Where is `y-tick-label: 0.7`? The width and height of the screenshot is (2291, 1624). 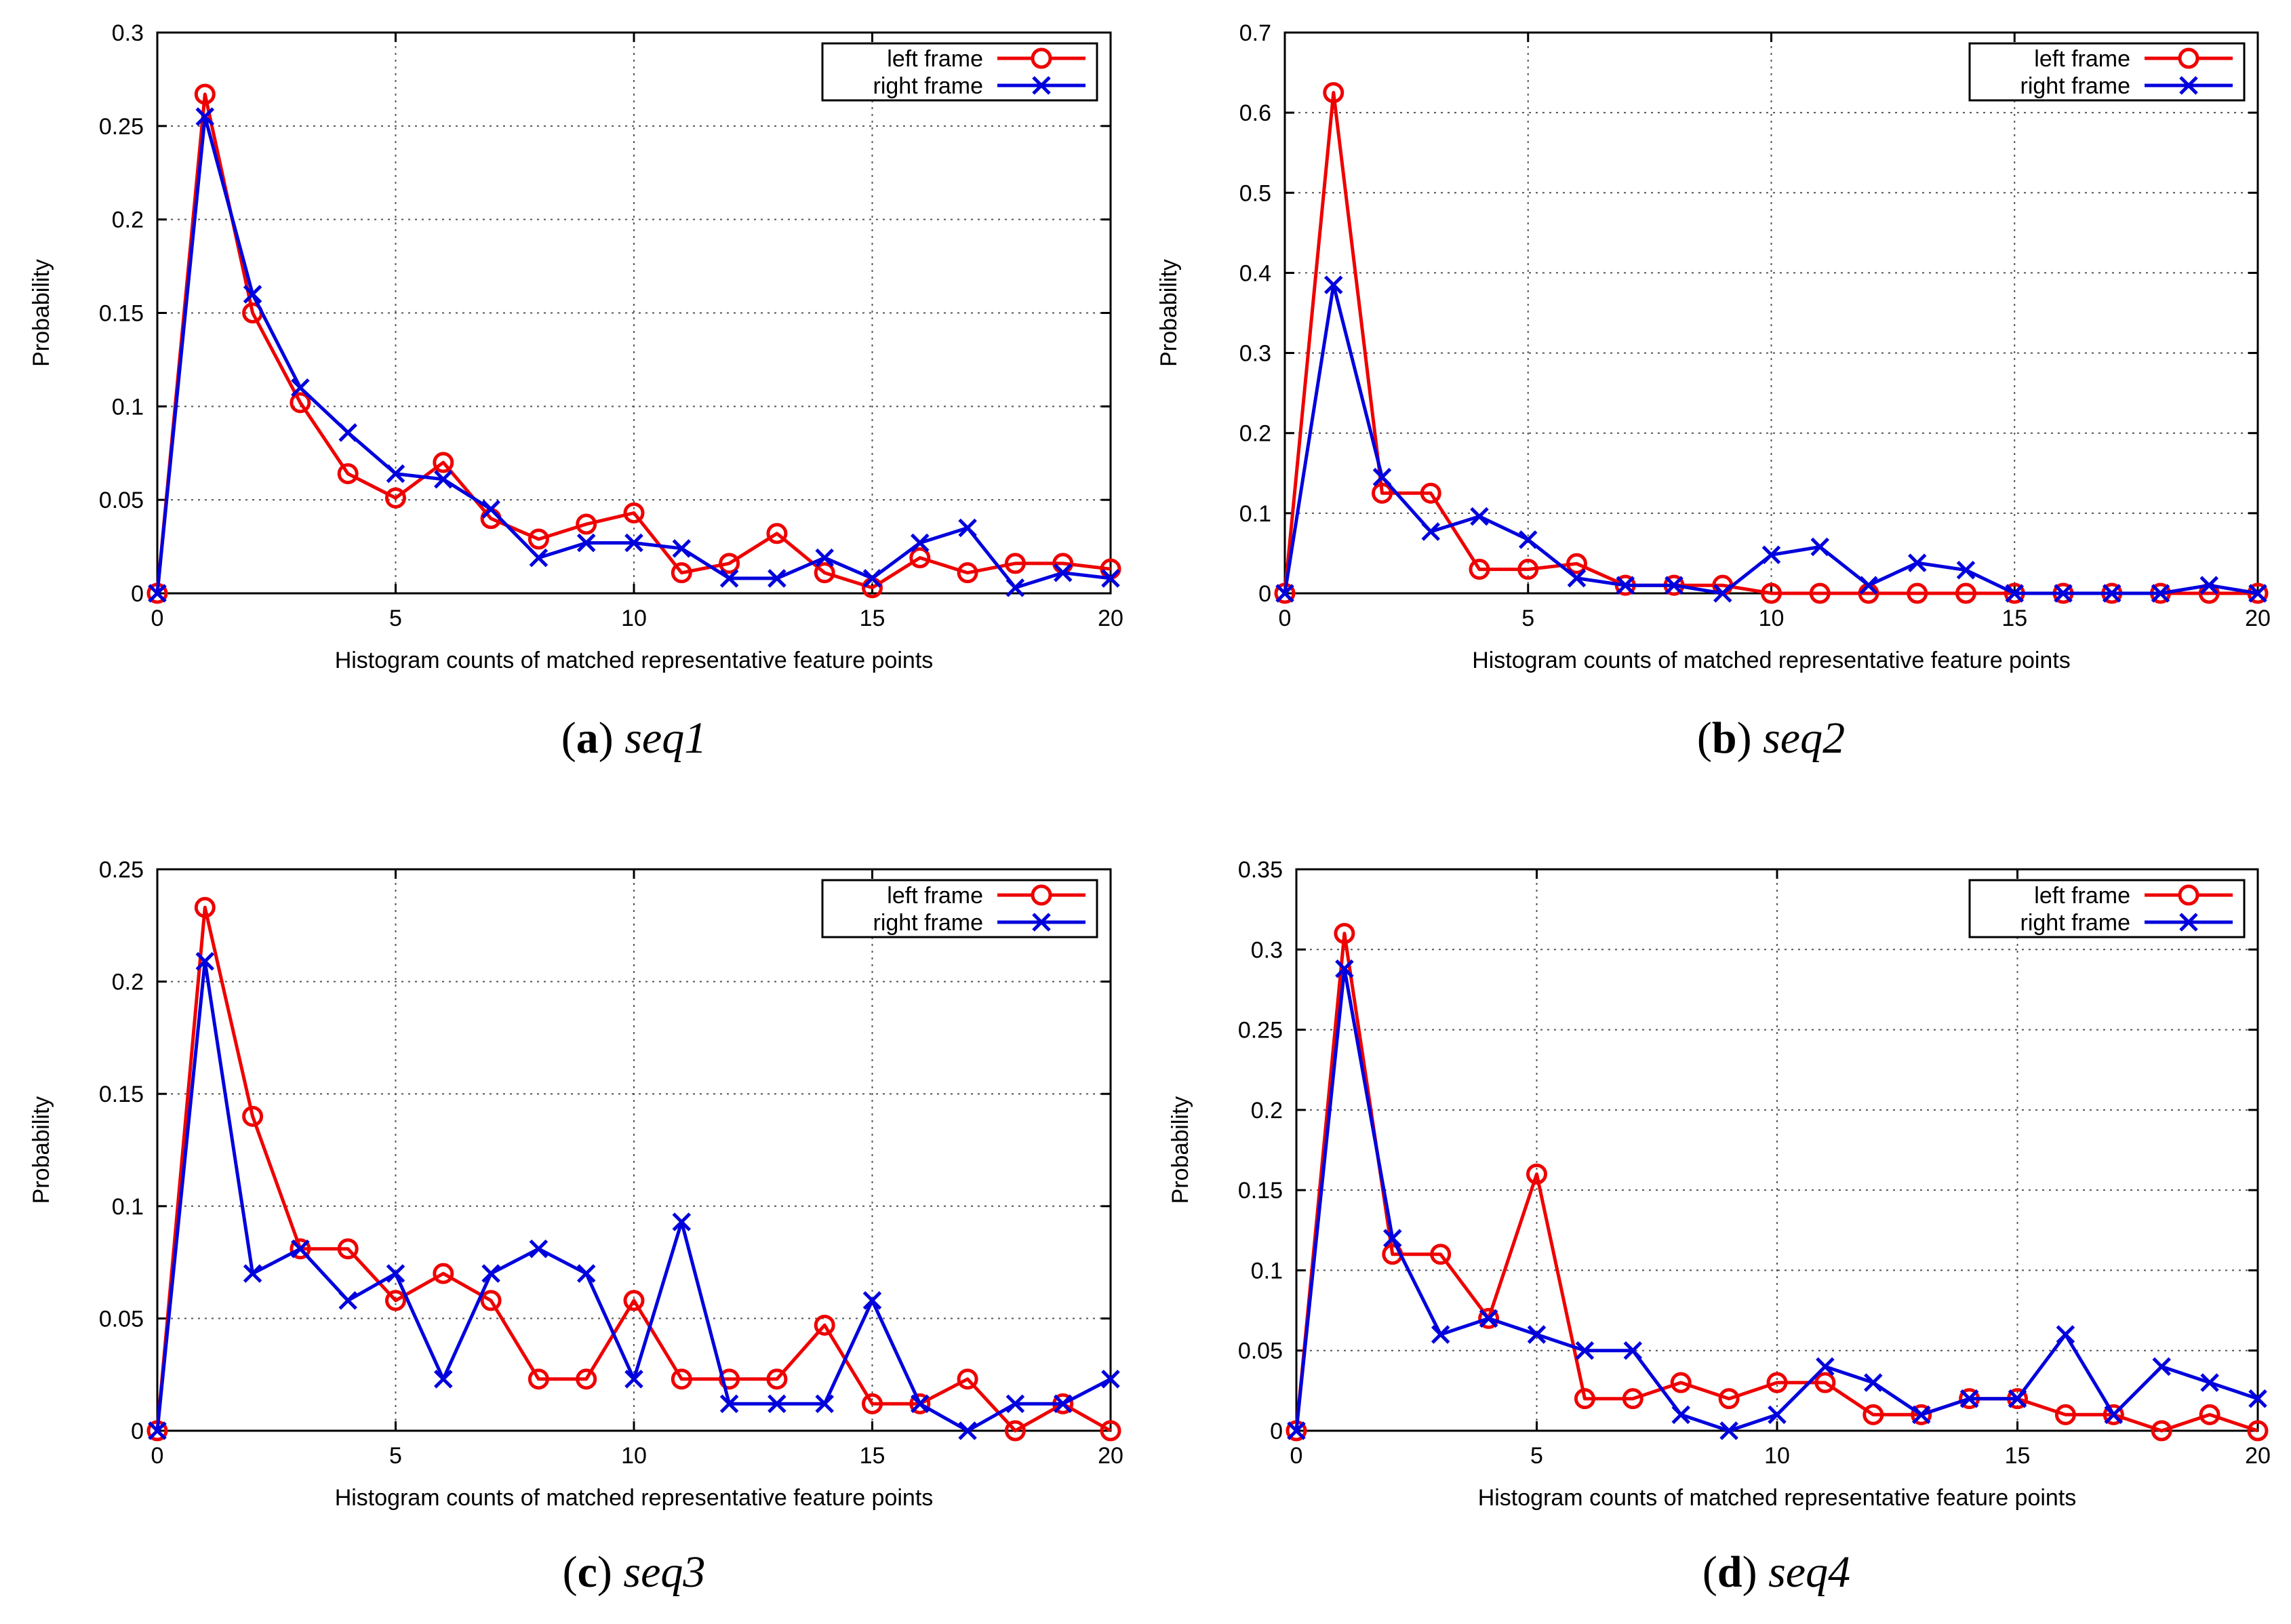 y-tick-label: 0.7 is located at coordinates (1255, 33).